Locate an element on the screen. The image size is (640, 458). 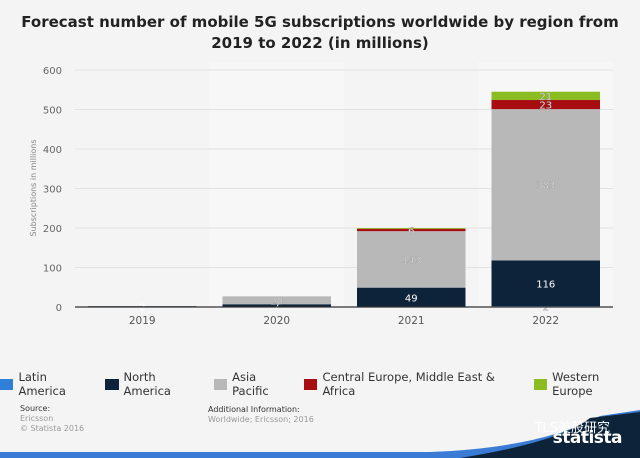
data-label: 20 is located at coordinates (276, 301).